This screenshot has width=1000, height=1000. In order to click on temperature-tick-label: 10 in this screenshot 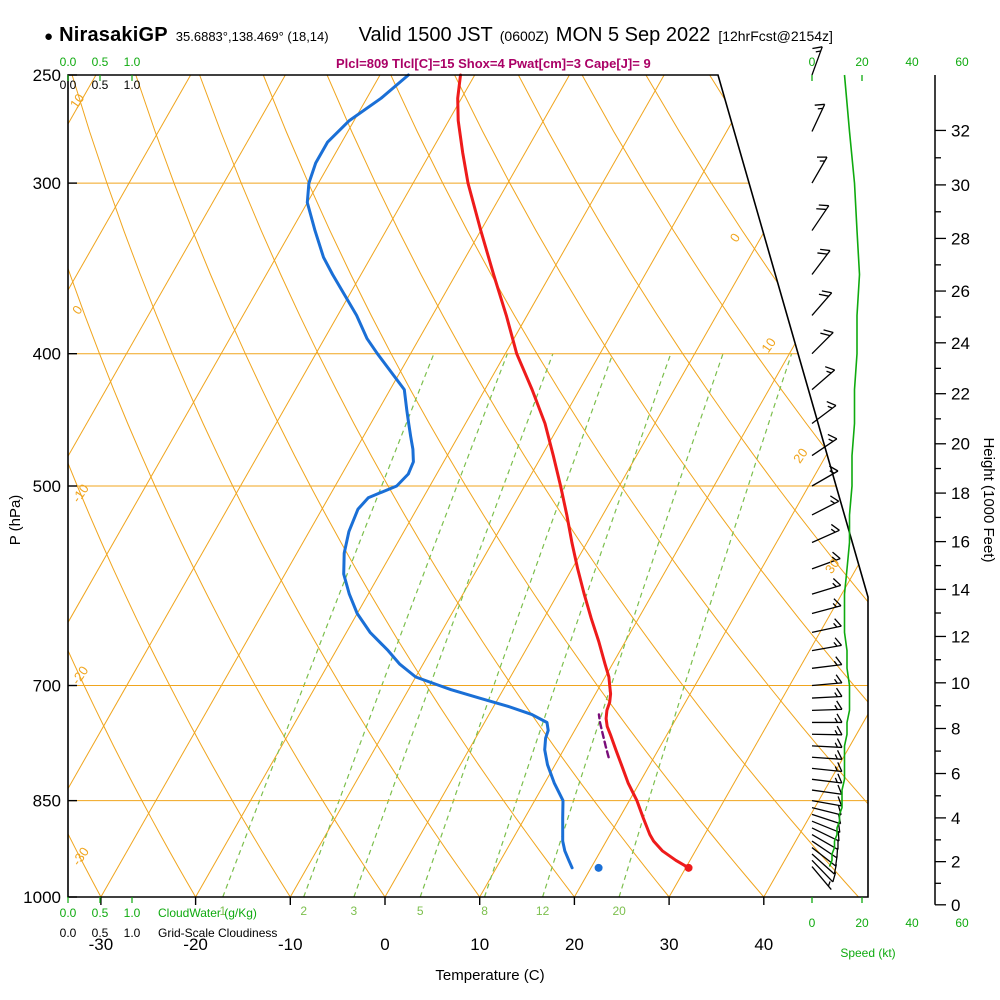, I will do `click(479, 944)`.